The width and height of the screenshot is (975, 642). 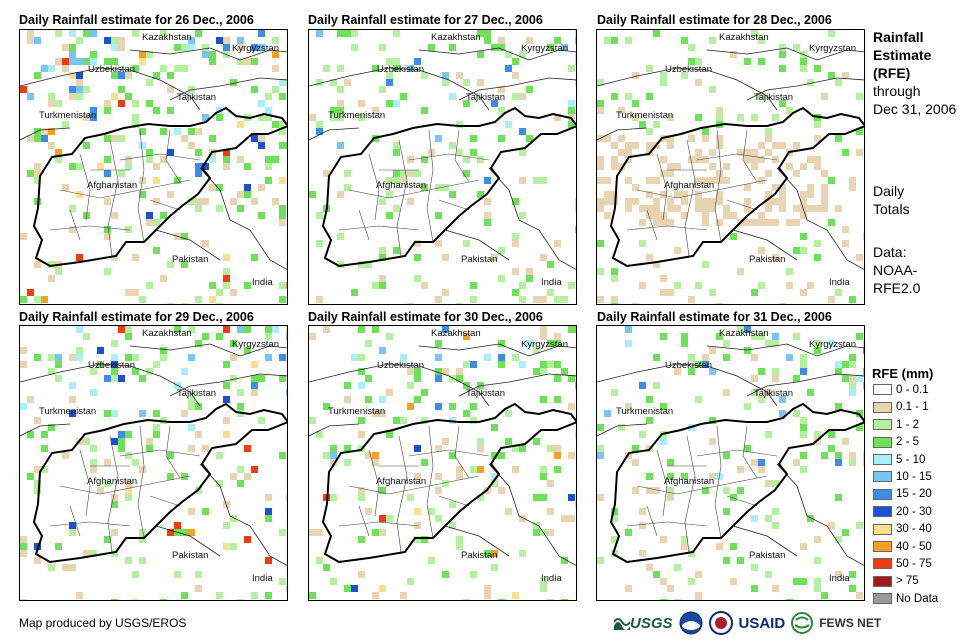 I want to click on legend-label: 30 - 40, so click(x=914, y=529).